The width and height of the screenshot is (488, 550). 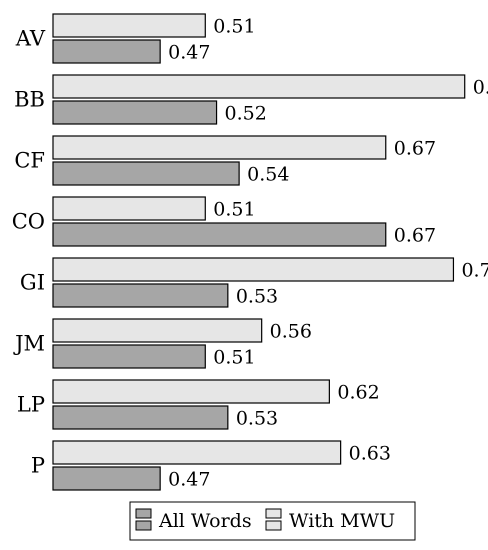 What do you see at coordinates (197, 452) in the screenshot?
I see `bar-with-mwu-p` at bounding box center [197, 452].